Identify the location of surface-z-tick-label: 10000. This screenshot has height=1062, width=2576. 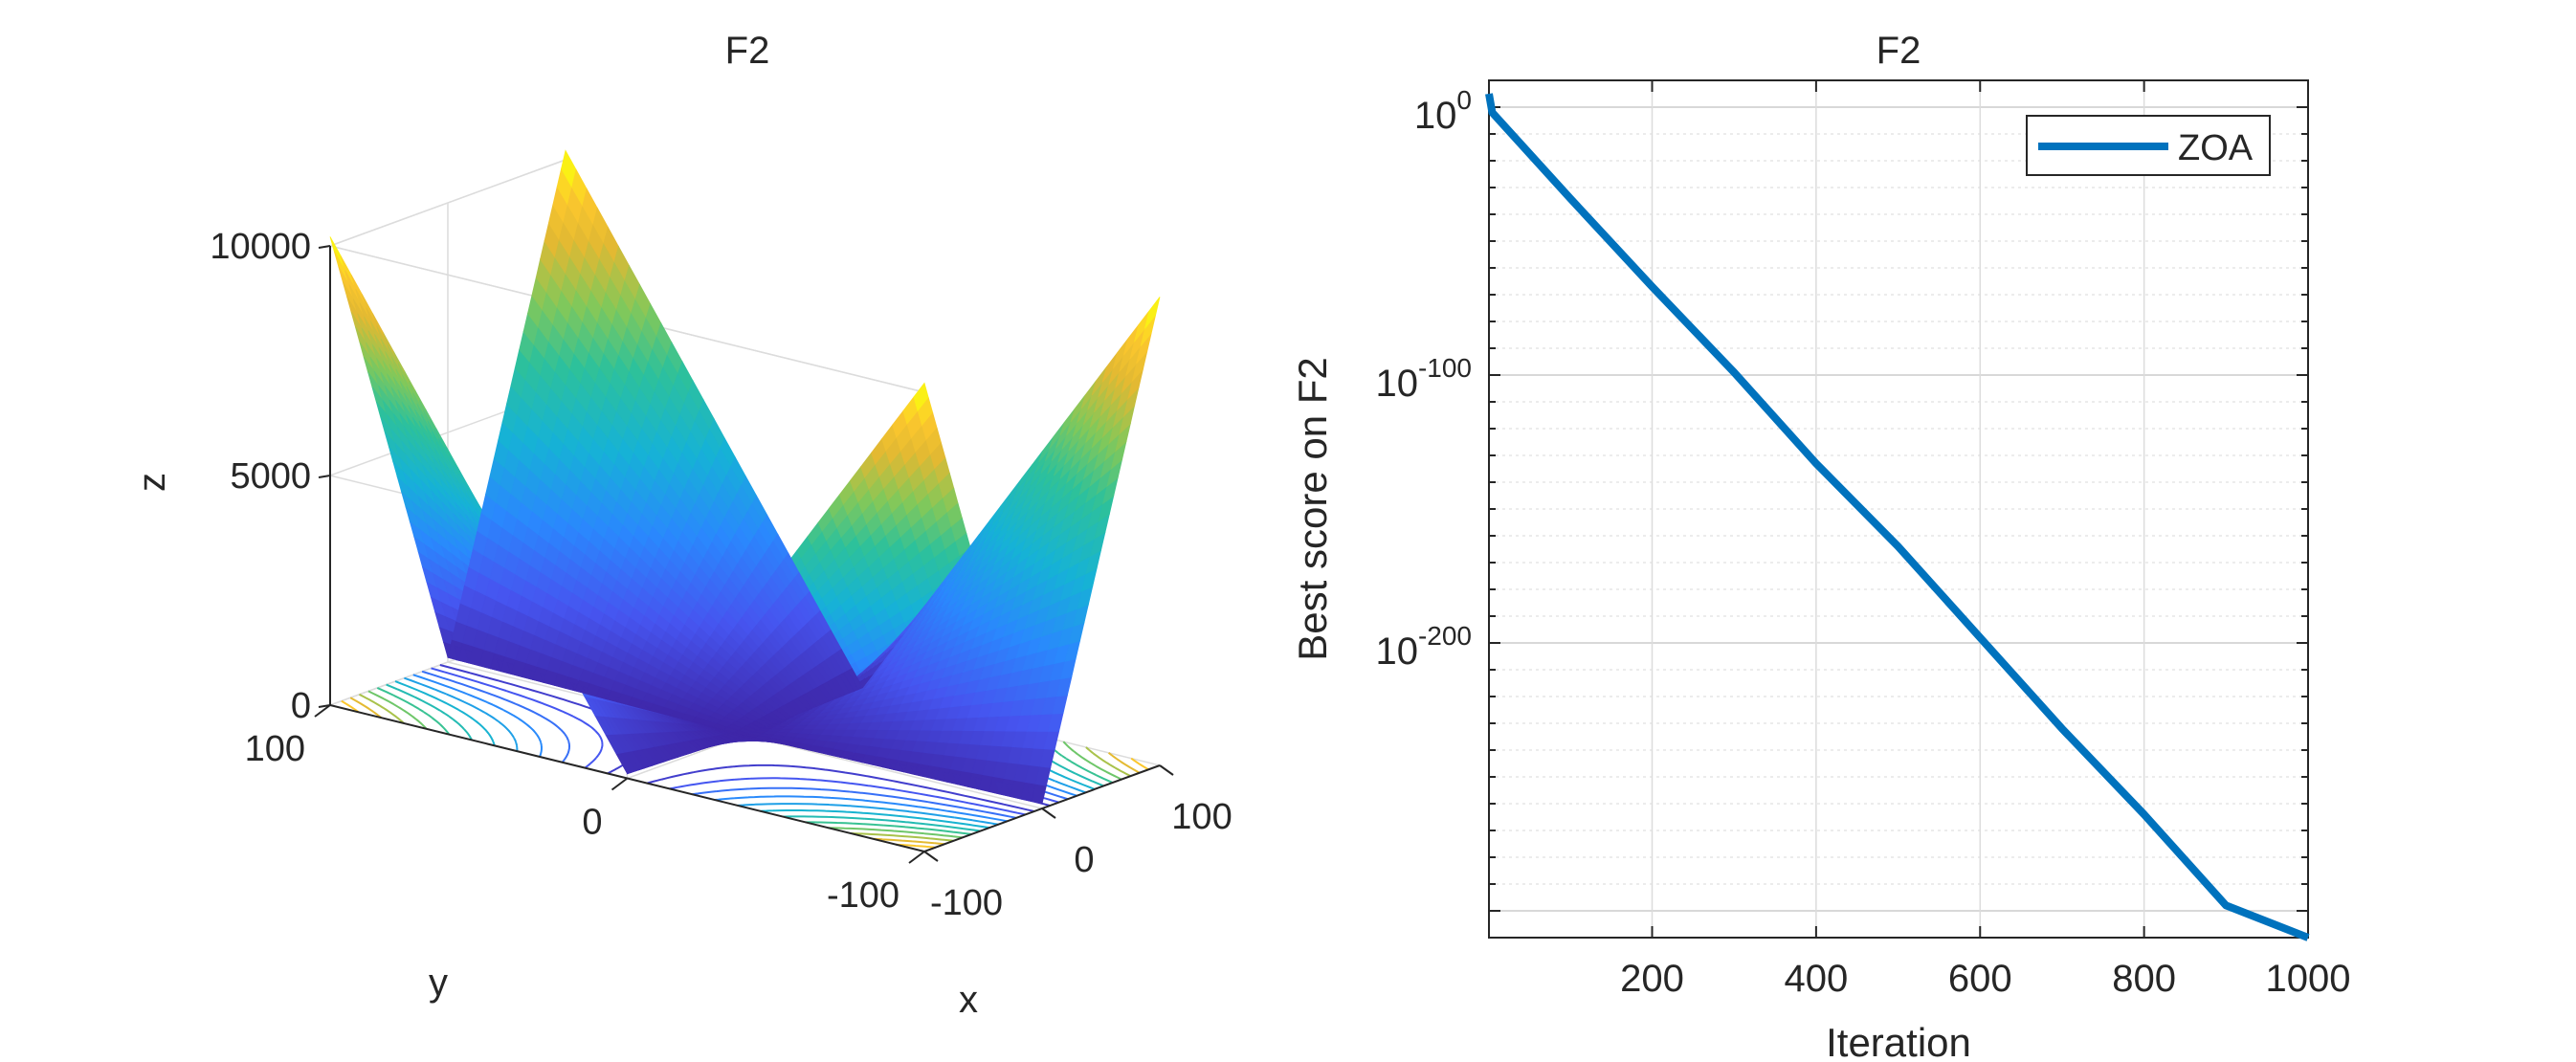
(260, 247).